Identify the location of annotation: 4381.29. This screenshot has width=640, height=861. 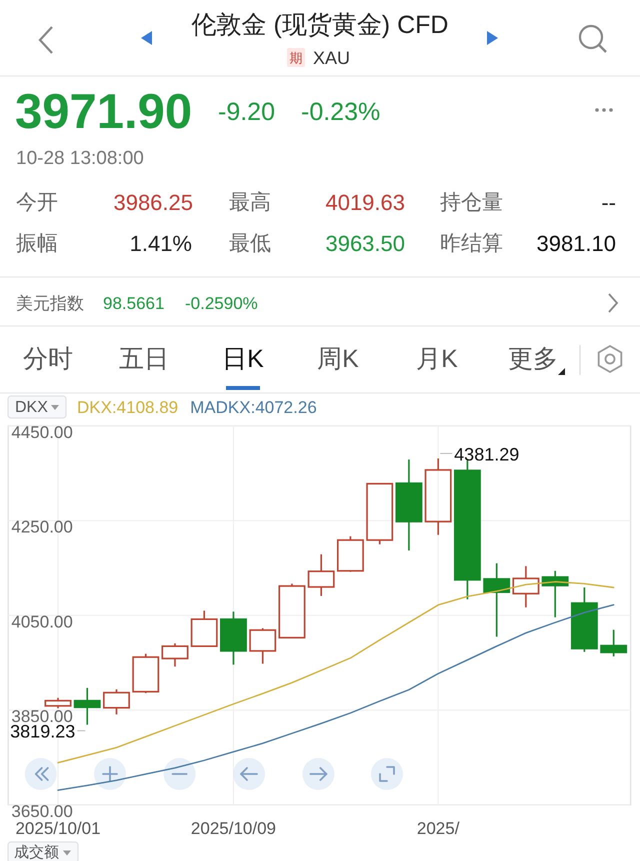
(487, 454).